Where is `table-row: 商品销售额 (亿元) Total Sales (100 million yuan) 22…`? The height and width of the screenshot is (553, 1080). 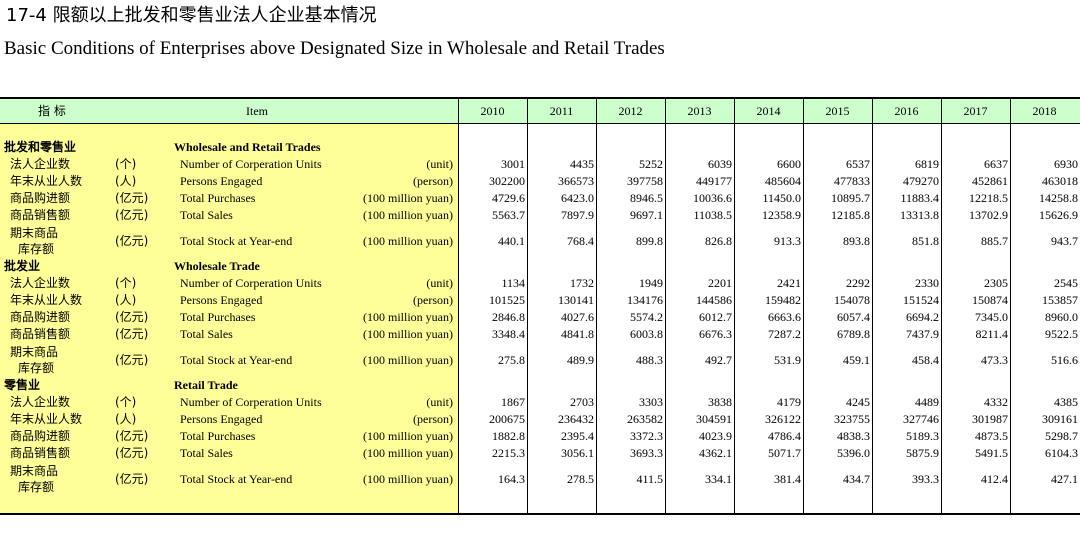
table-row: 商品销售额 (亿元) Total Sales (100 million yuan) 22… is located at coordinates (540, 453).